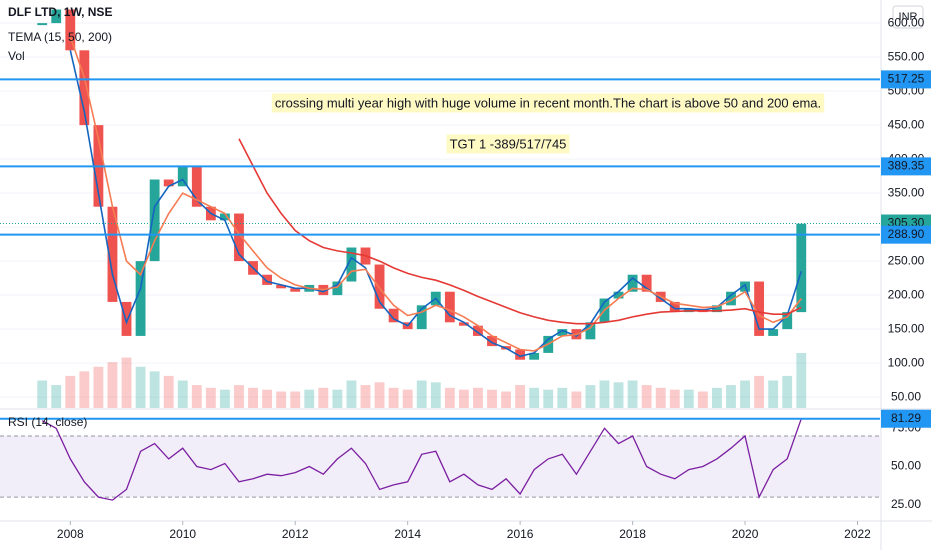  I want to click on x-tick-label: 2020, so click(745, 534).